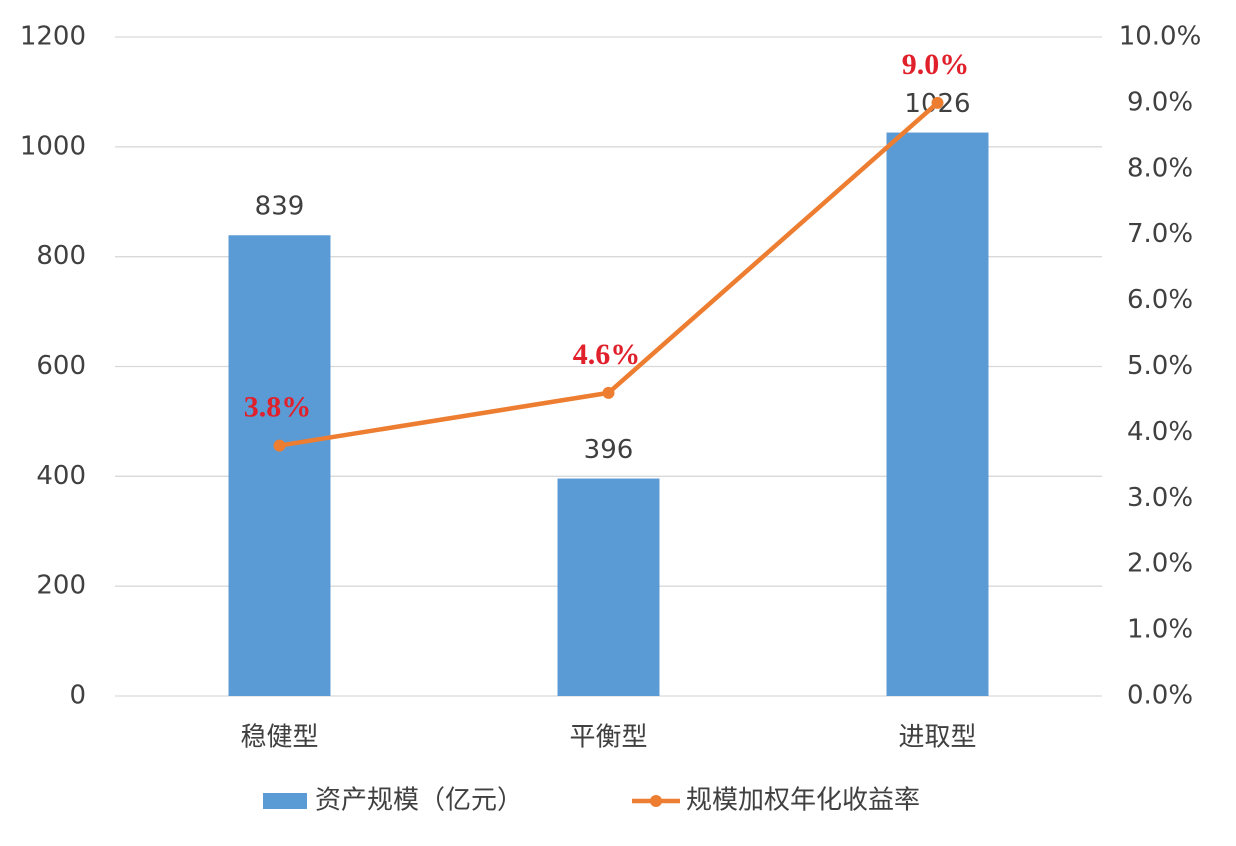 Image resolution: width=1236 pixels, height=846 pixels. Describe the element at coordinates (61, 476) in the screenshot. I see `y-tick-label: 400` at that location.